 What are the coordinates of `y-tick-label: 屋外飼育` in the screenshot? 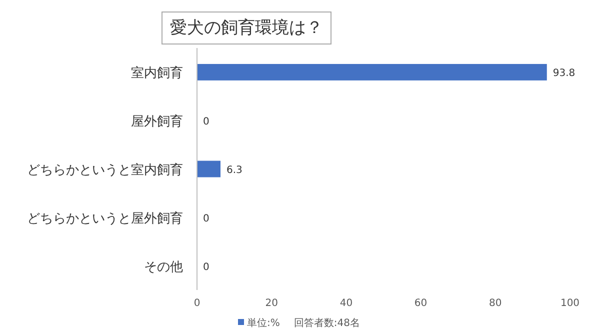 It's located at (157, 122).